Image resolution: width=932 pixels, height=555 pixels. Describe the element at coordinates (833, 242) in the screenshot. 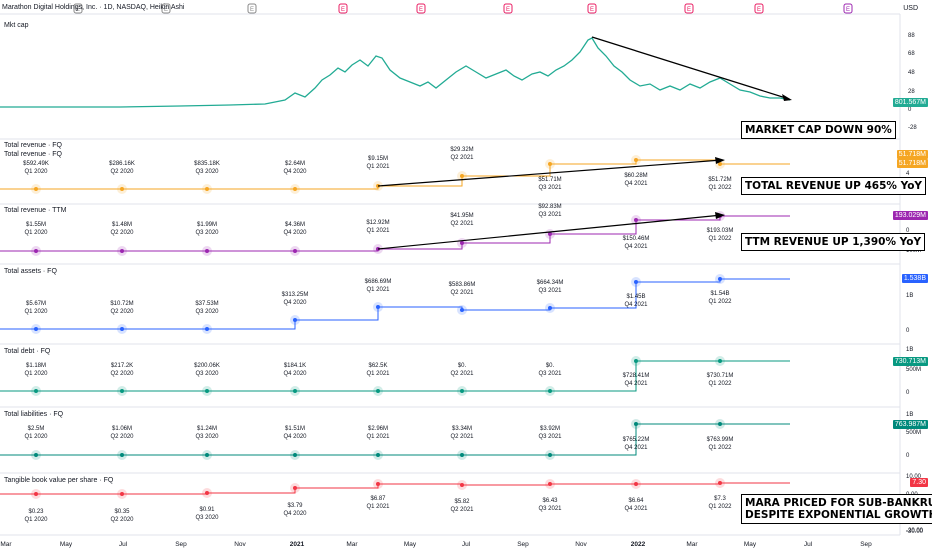

I see `annotation-rev-ttm: TTM REVENUE UP 1,390% YoY` at that location.